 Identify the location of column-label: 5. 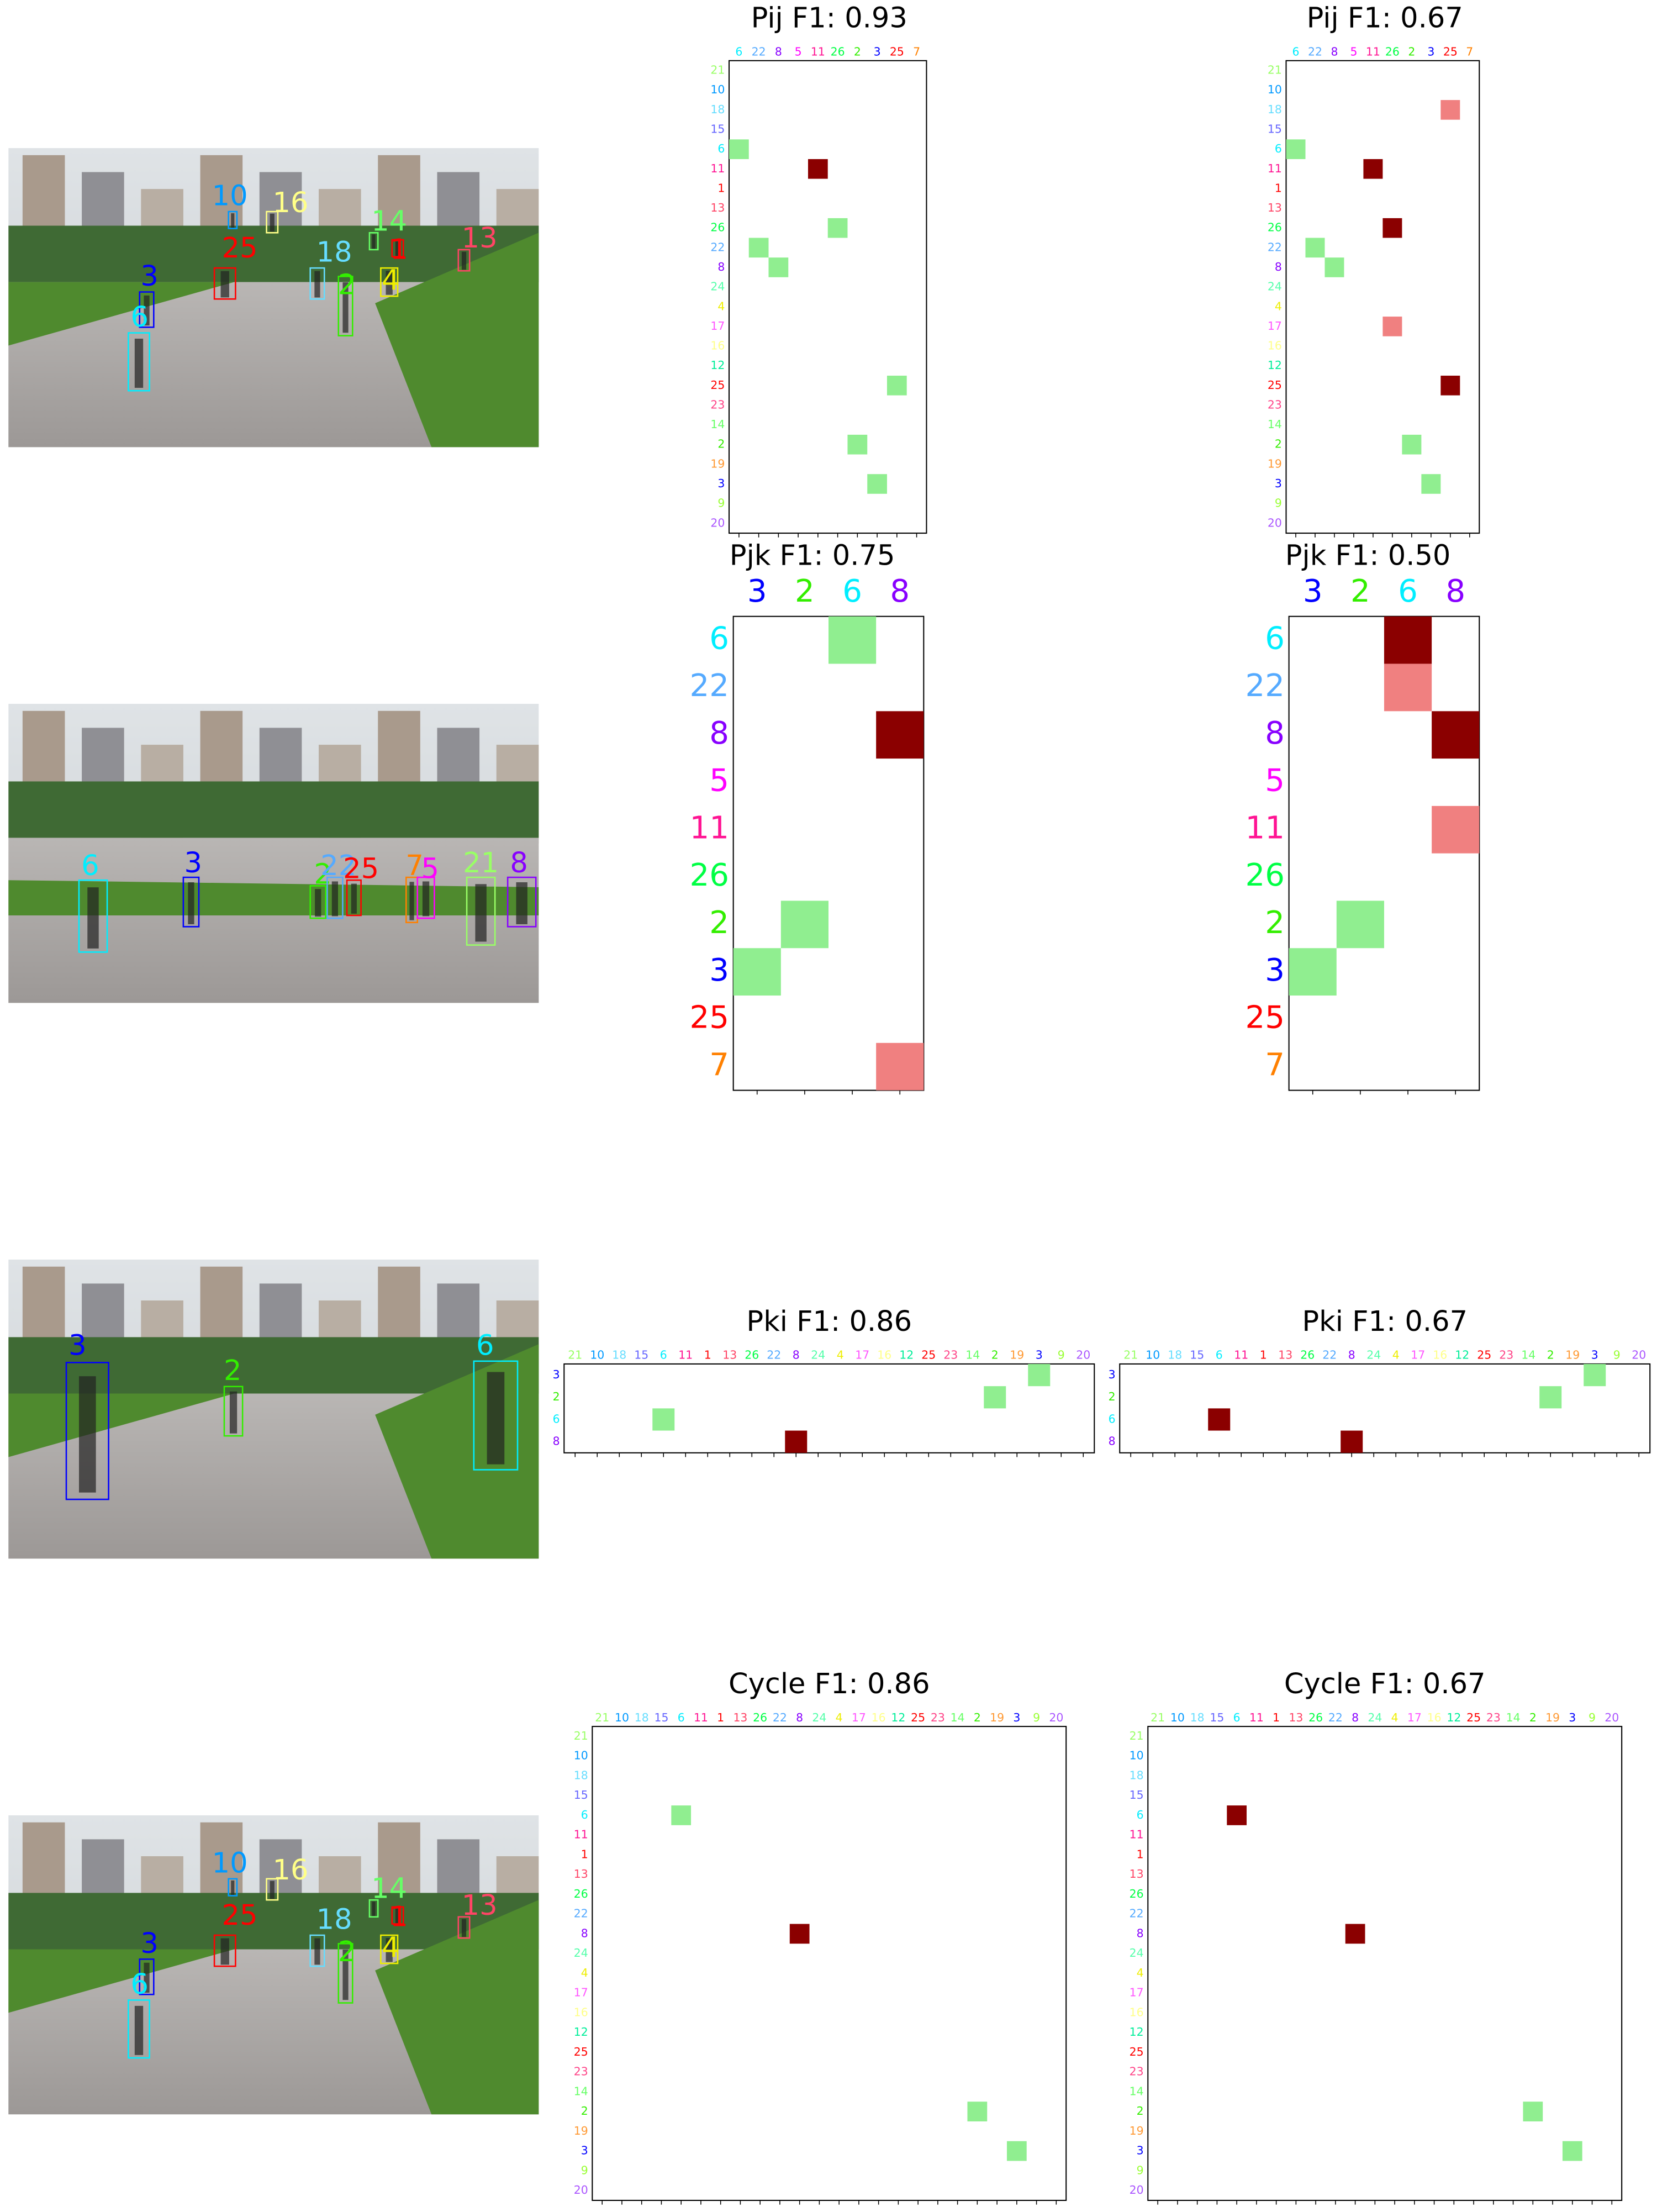
(1353, 51).